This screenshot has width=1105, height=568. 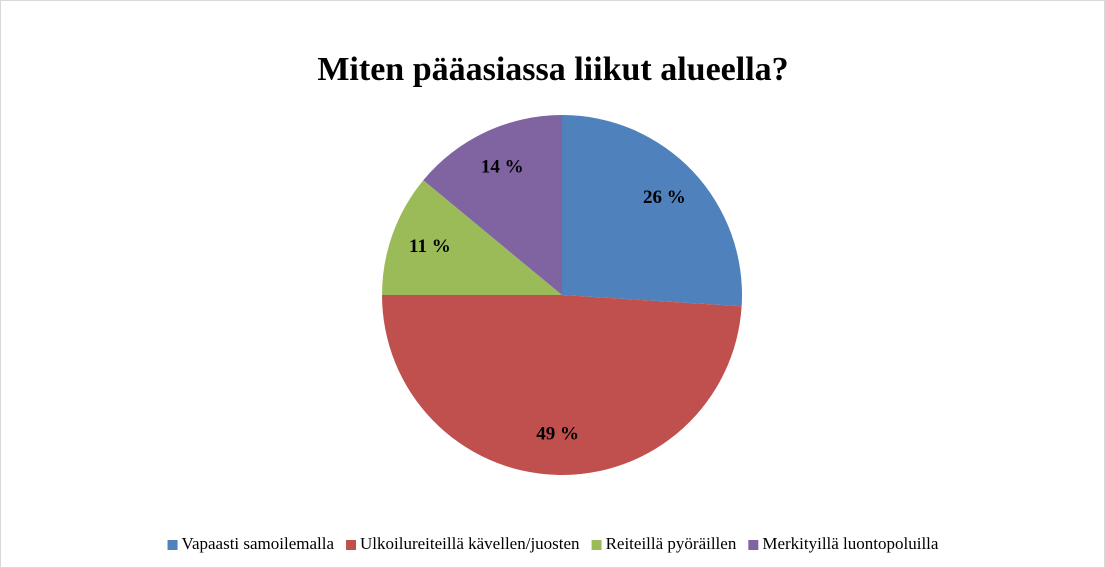 What do you see at coordinates (850, 543) in the screenshot?
I see `legend-label: Merkityillä luontopoluilla` at bounding box center [850, 543].